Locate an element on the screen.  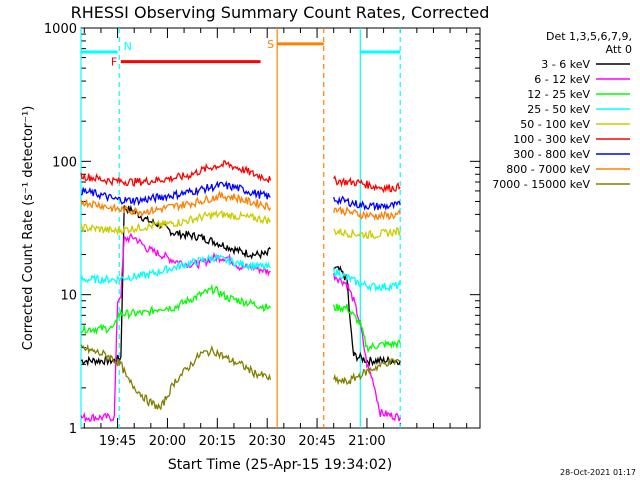
legend-label: 6 - 12 keV is located at coordinates (562, 79).